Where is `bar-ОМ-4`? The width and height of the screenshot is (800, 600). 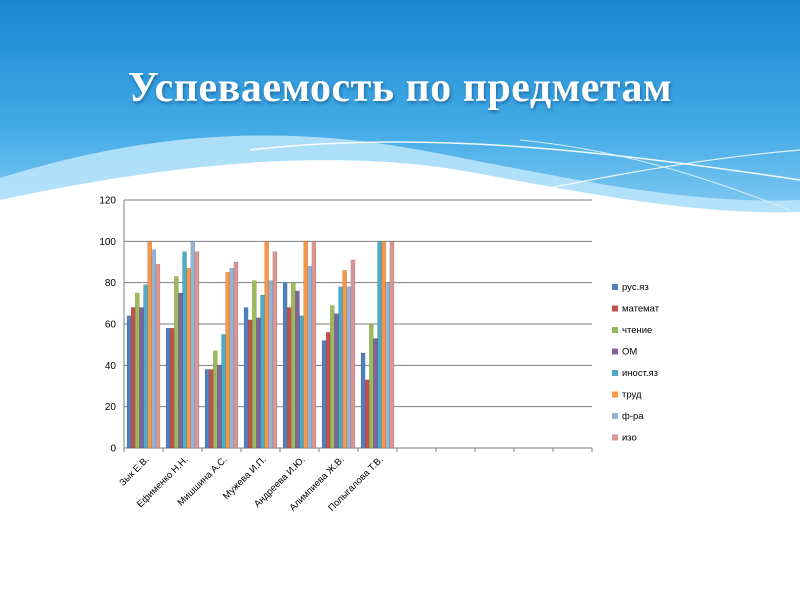 bar-ОМ-4 is located at coordinates (297, 369).